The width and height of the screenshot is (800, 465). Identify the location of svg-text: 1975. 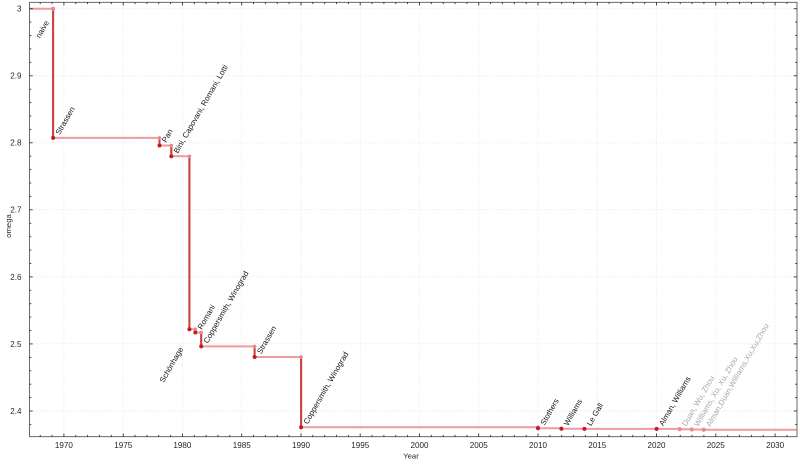
(123, 445).